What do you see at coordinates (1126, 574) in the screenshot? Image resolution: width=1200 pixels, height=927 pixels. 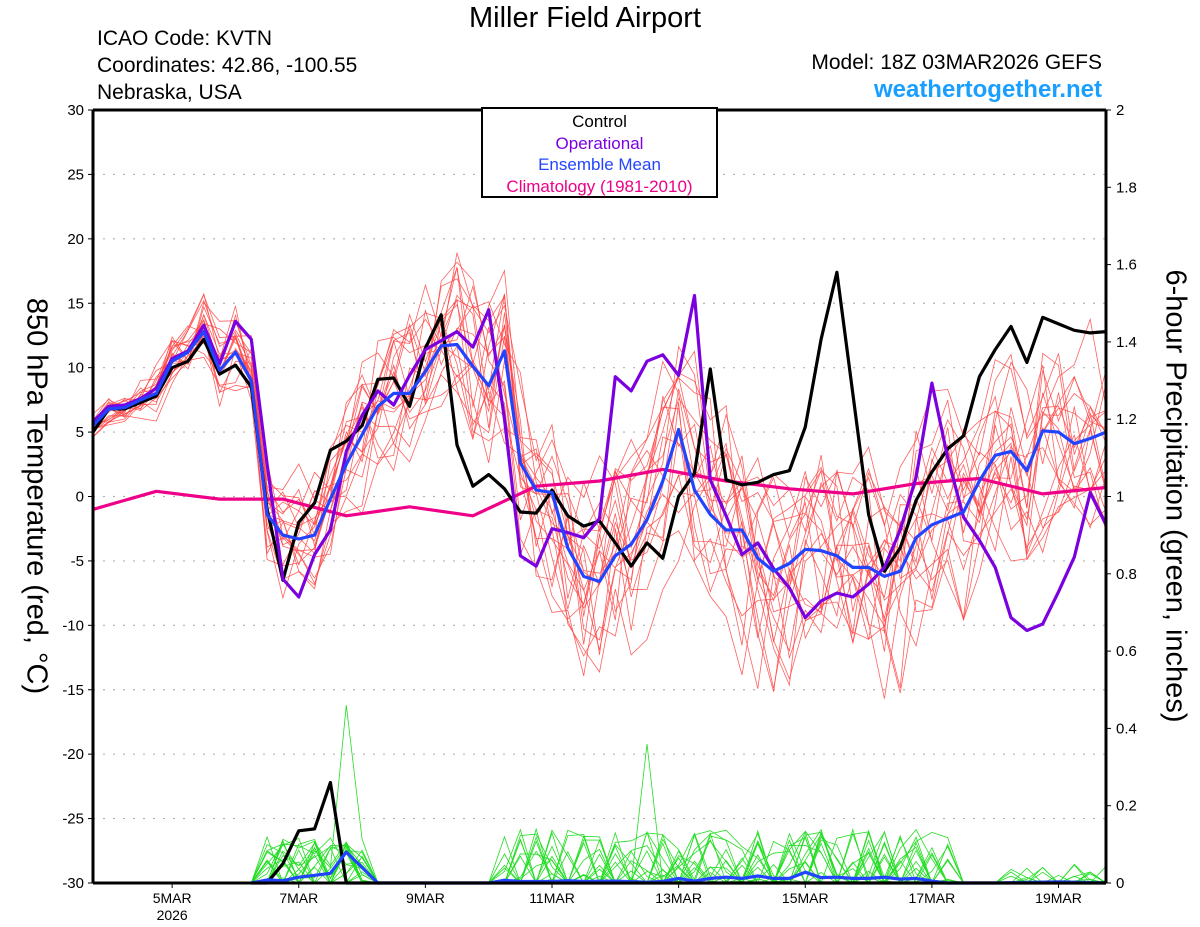 I see `y2-tick-label: 0.8` at bounding box center [1126, 574].